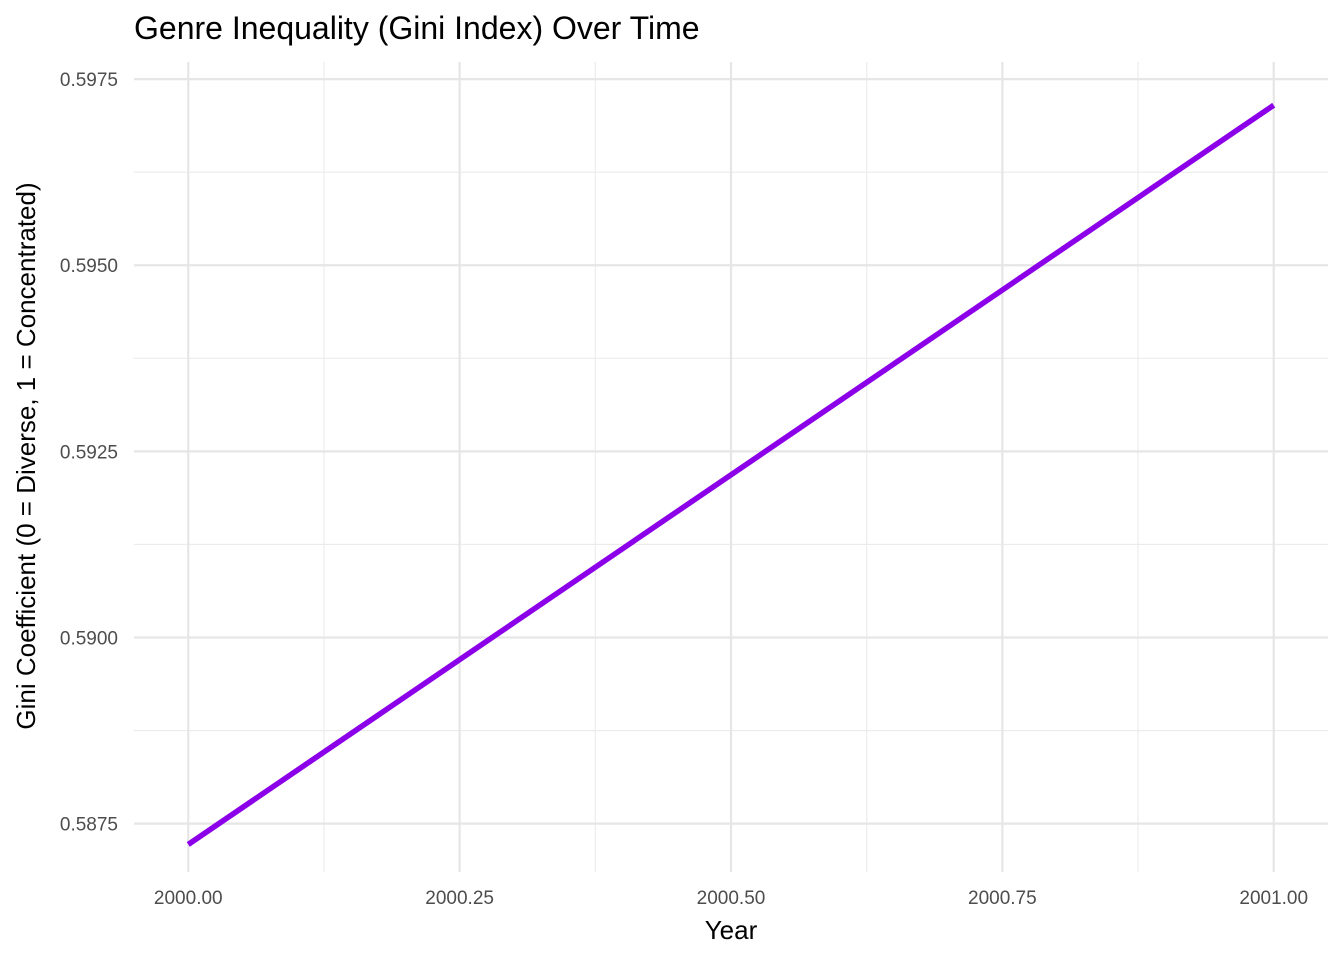 The height and width of the screenshot is (960, 1344). What do you see at coordinates (731, 930) in the screenshot?
I see `x-axis-label: Year` at bounding box center [731, 930].